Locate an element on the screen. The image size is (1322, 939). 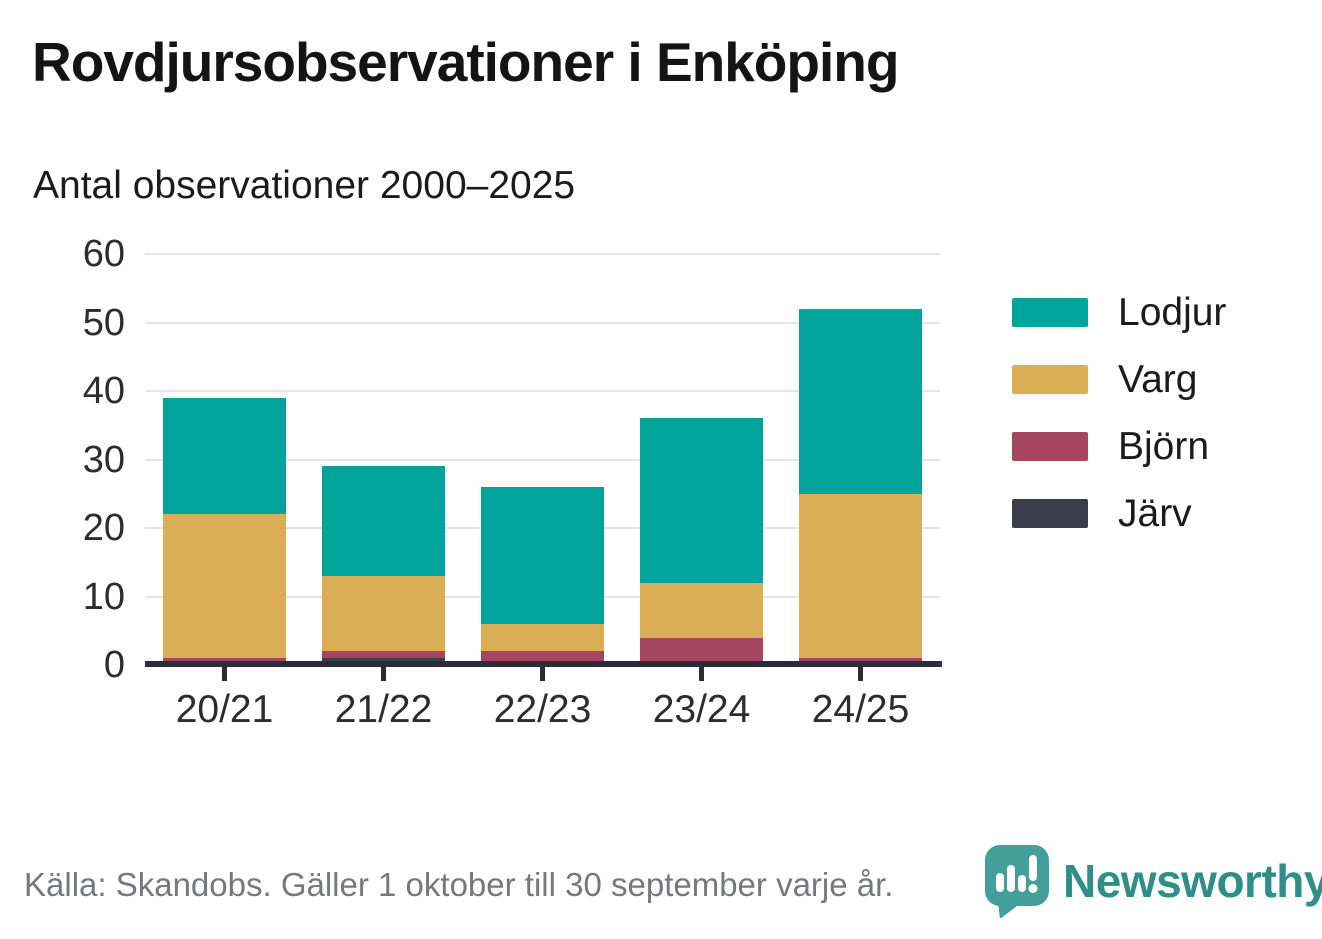
x-axis-line is located at coordinates (543, 664).